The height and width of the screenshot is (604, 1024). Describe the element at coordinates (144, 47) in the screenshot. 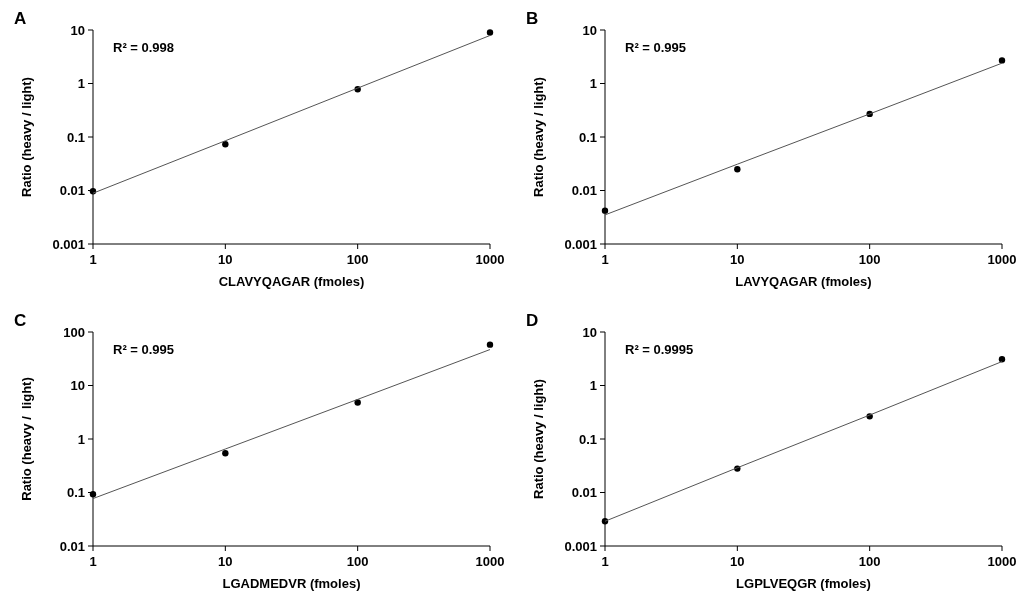

I see `annotation: R² = 0.998` at that location.